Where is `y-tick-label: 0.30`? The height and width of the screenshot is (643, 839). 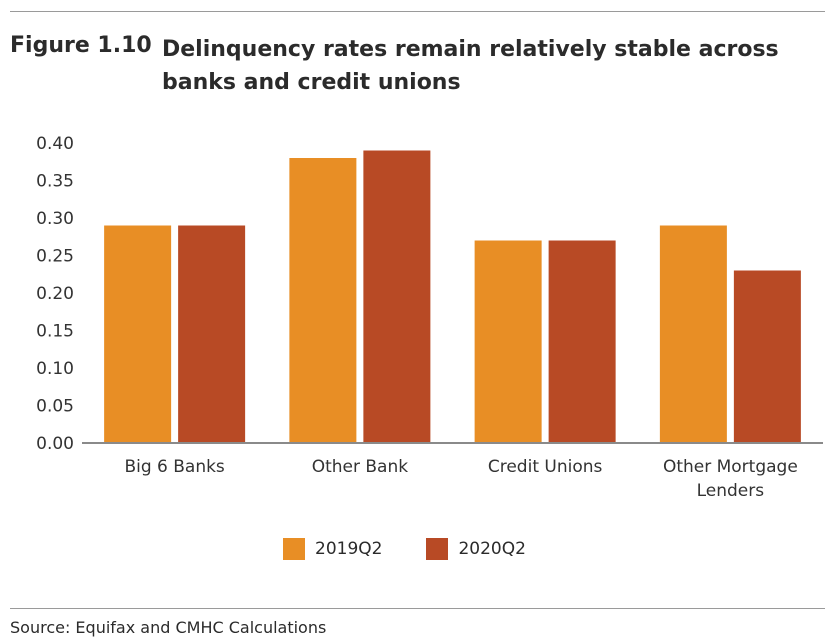 y-tick-label: 0.30 is located at coordinates (55, 219).